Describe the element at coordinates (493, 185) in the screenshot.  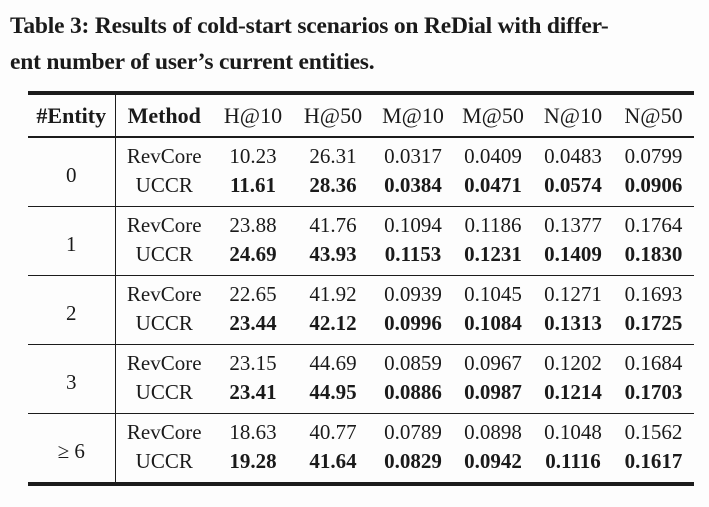
I see `value-cell: 0.0471` at that location.